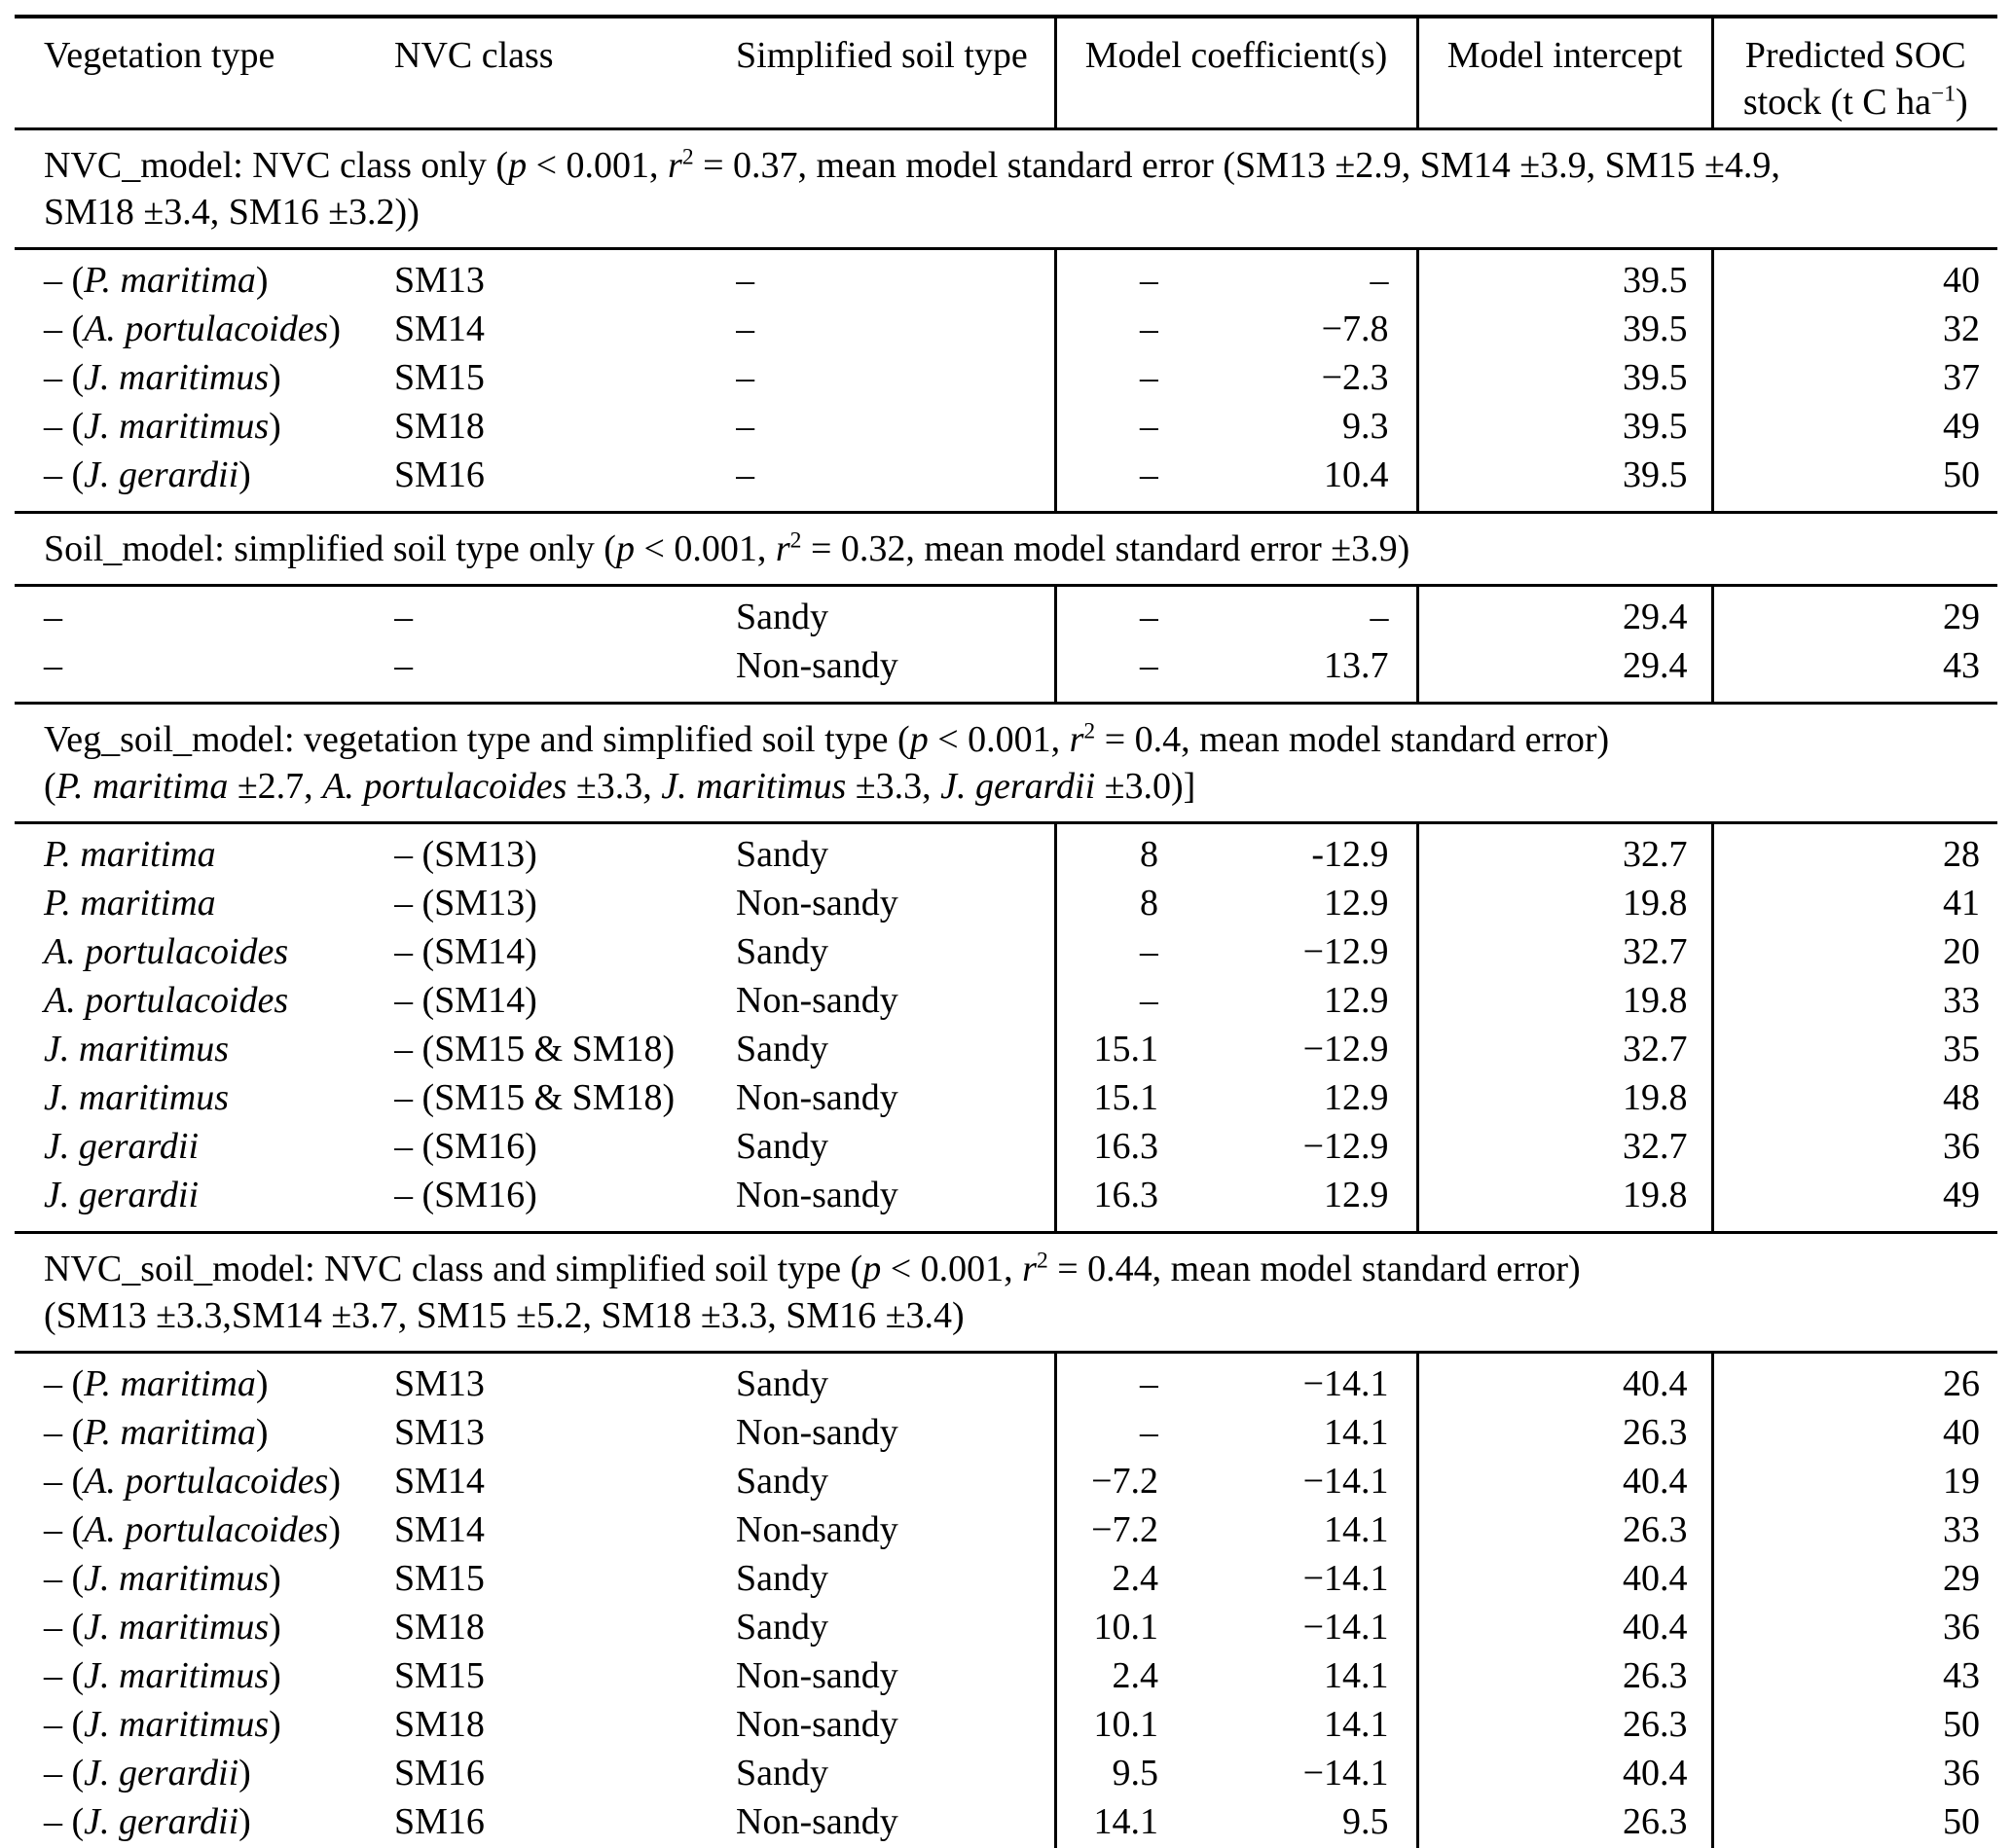 The width and height of the screenshot is (2012, 1848). What do you see at coordinates (440, 328) in the screenshot?
I see `table-cell: SM14` at bounding box center [440, 328].